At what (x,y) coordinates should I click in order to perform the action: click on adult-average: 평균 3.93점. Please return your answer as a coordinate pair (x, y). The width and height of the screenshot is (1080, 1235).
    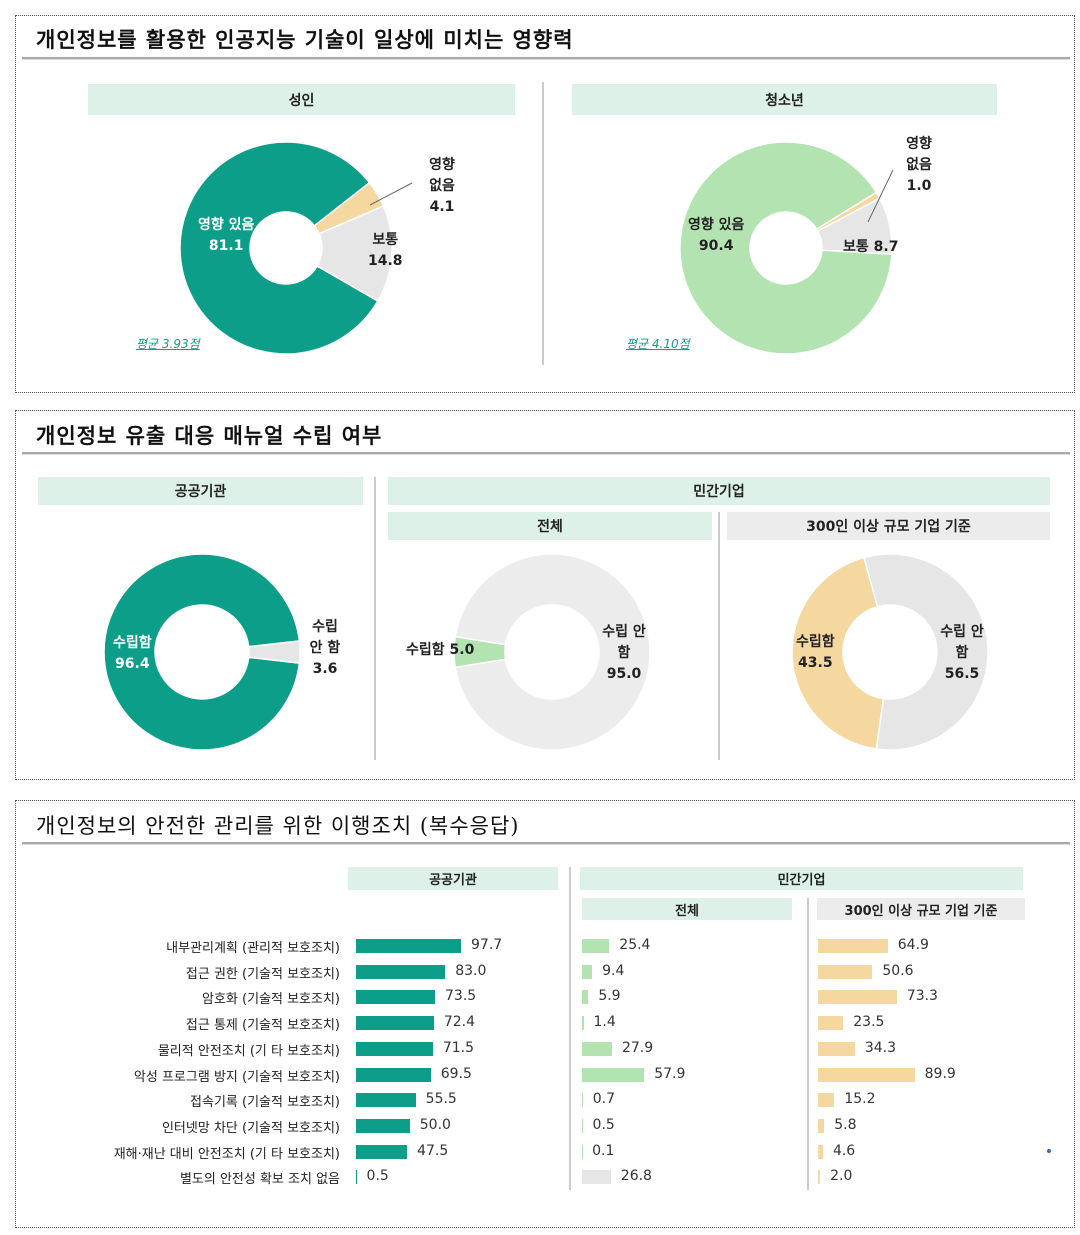
    Looking at the image, I should click on (168, 344).